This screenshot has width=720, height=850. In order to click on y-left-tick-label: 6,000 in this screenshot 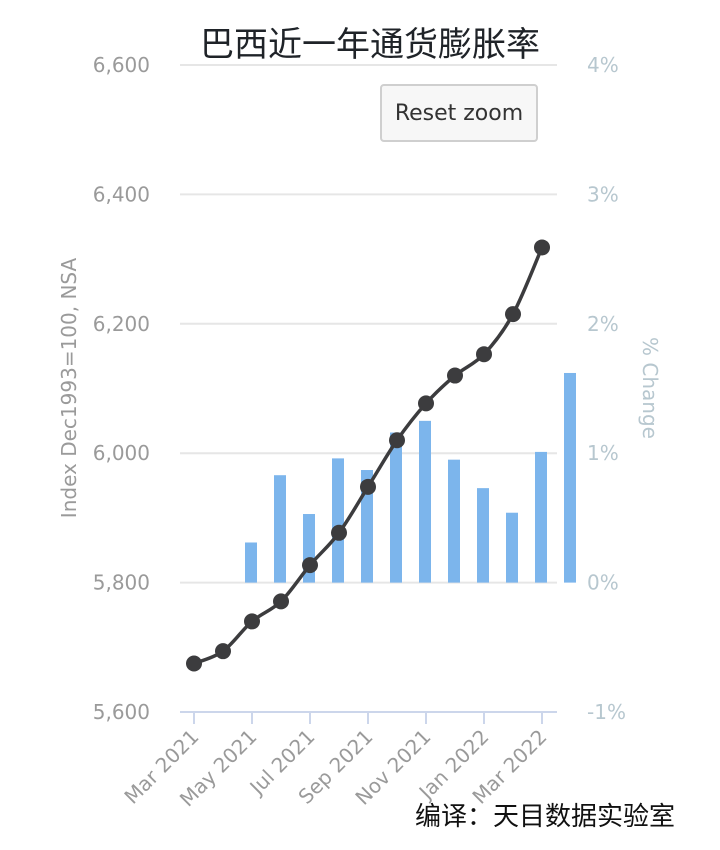, I will do `click(121, 453)`.